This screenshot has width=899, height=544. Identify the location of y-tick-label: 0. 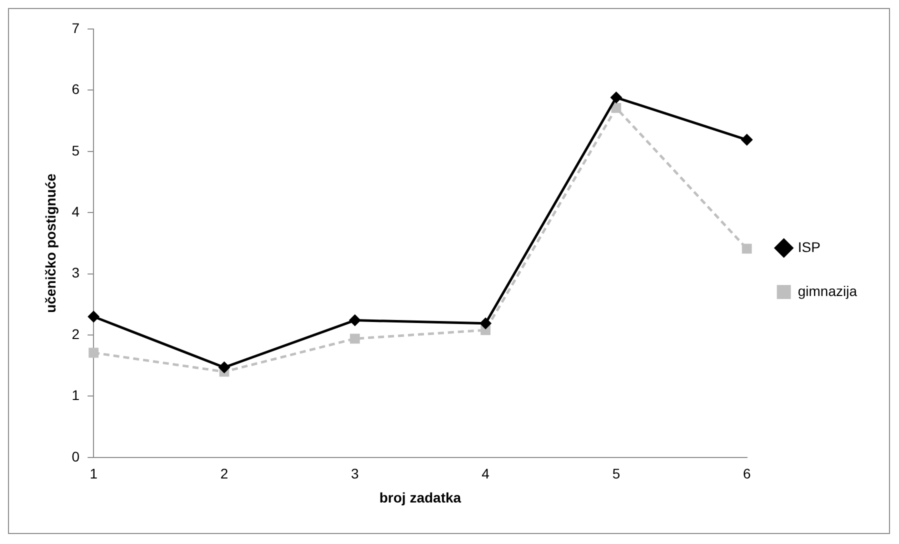
(76, 456).